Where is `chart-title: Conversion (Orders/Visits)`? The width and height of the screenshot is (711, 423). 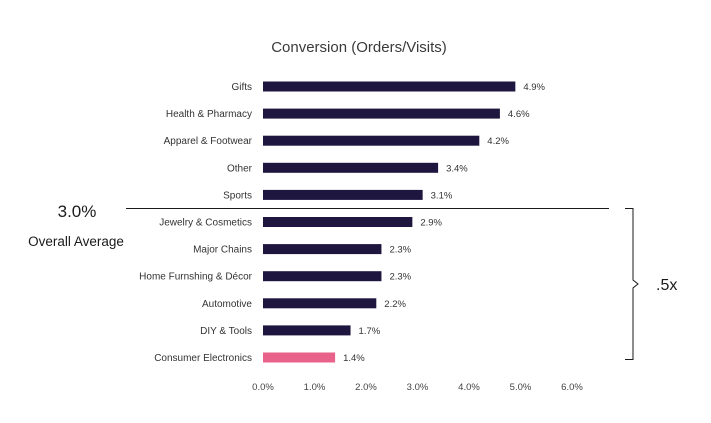
chart-title: Conversion (Orders/Visits) is located at coordinates (359, 47).